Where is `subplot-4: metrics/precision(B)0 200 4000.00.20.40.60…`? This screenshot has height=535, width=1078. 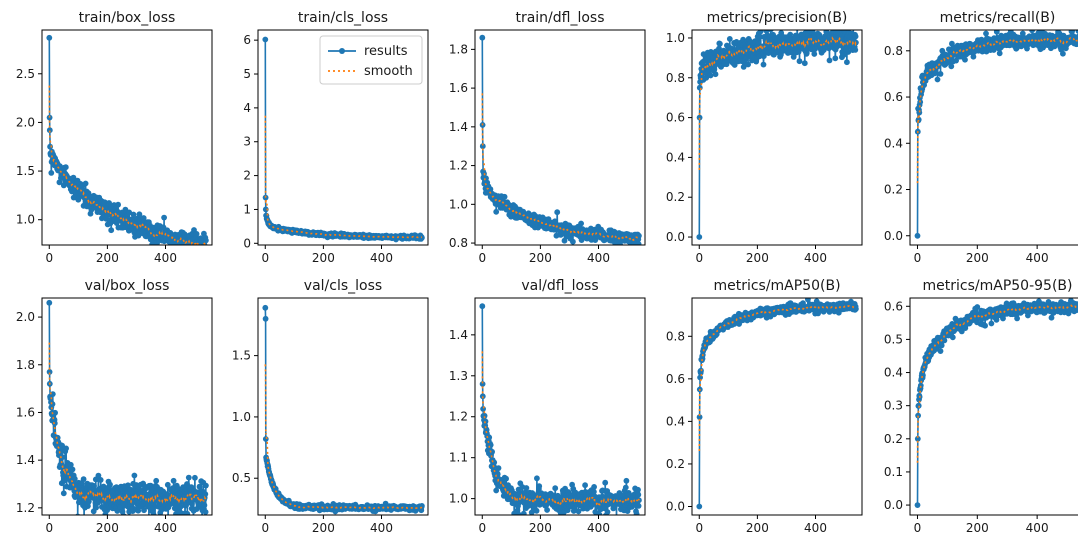 subplot-4: metrics/precision(B)0 200 4000.00.20.40.60… is located at coordinates (764, 137).